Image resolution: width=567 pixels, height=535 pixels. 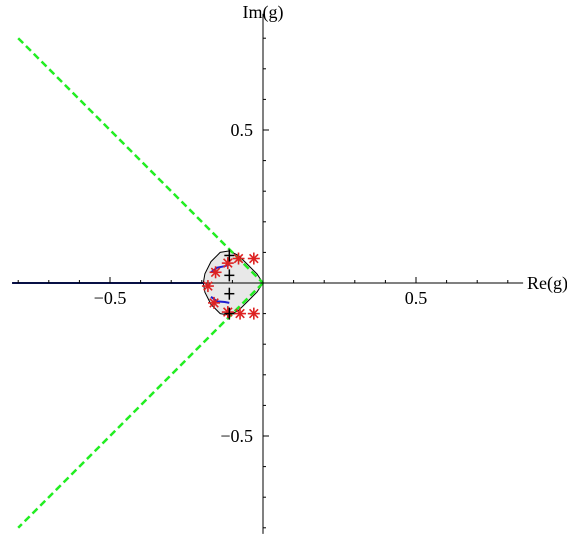 I want to click on x-tick-label: 0.5, so click(x=416, y=298).